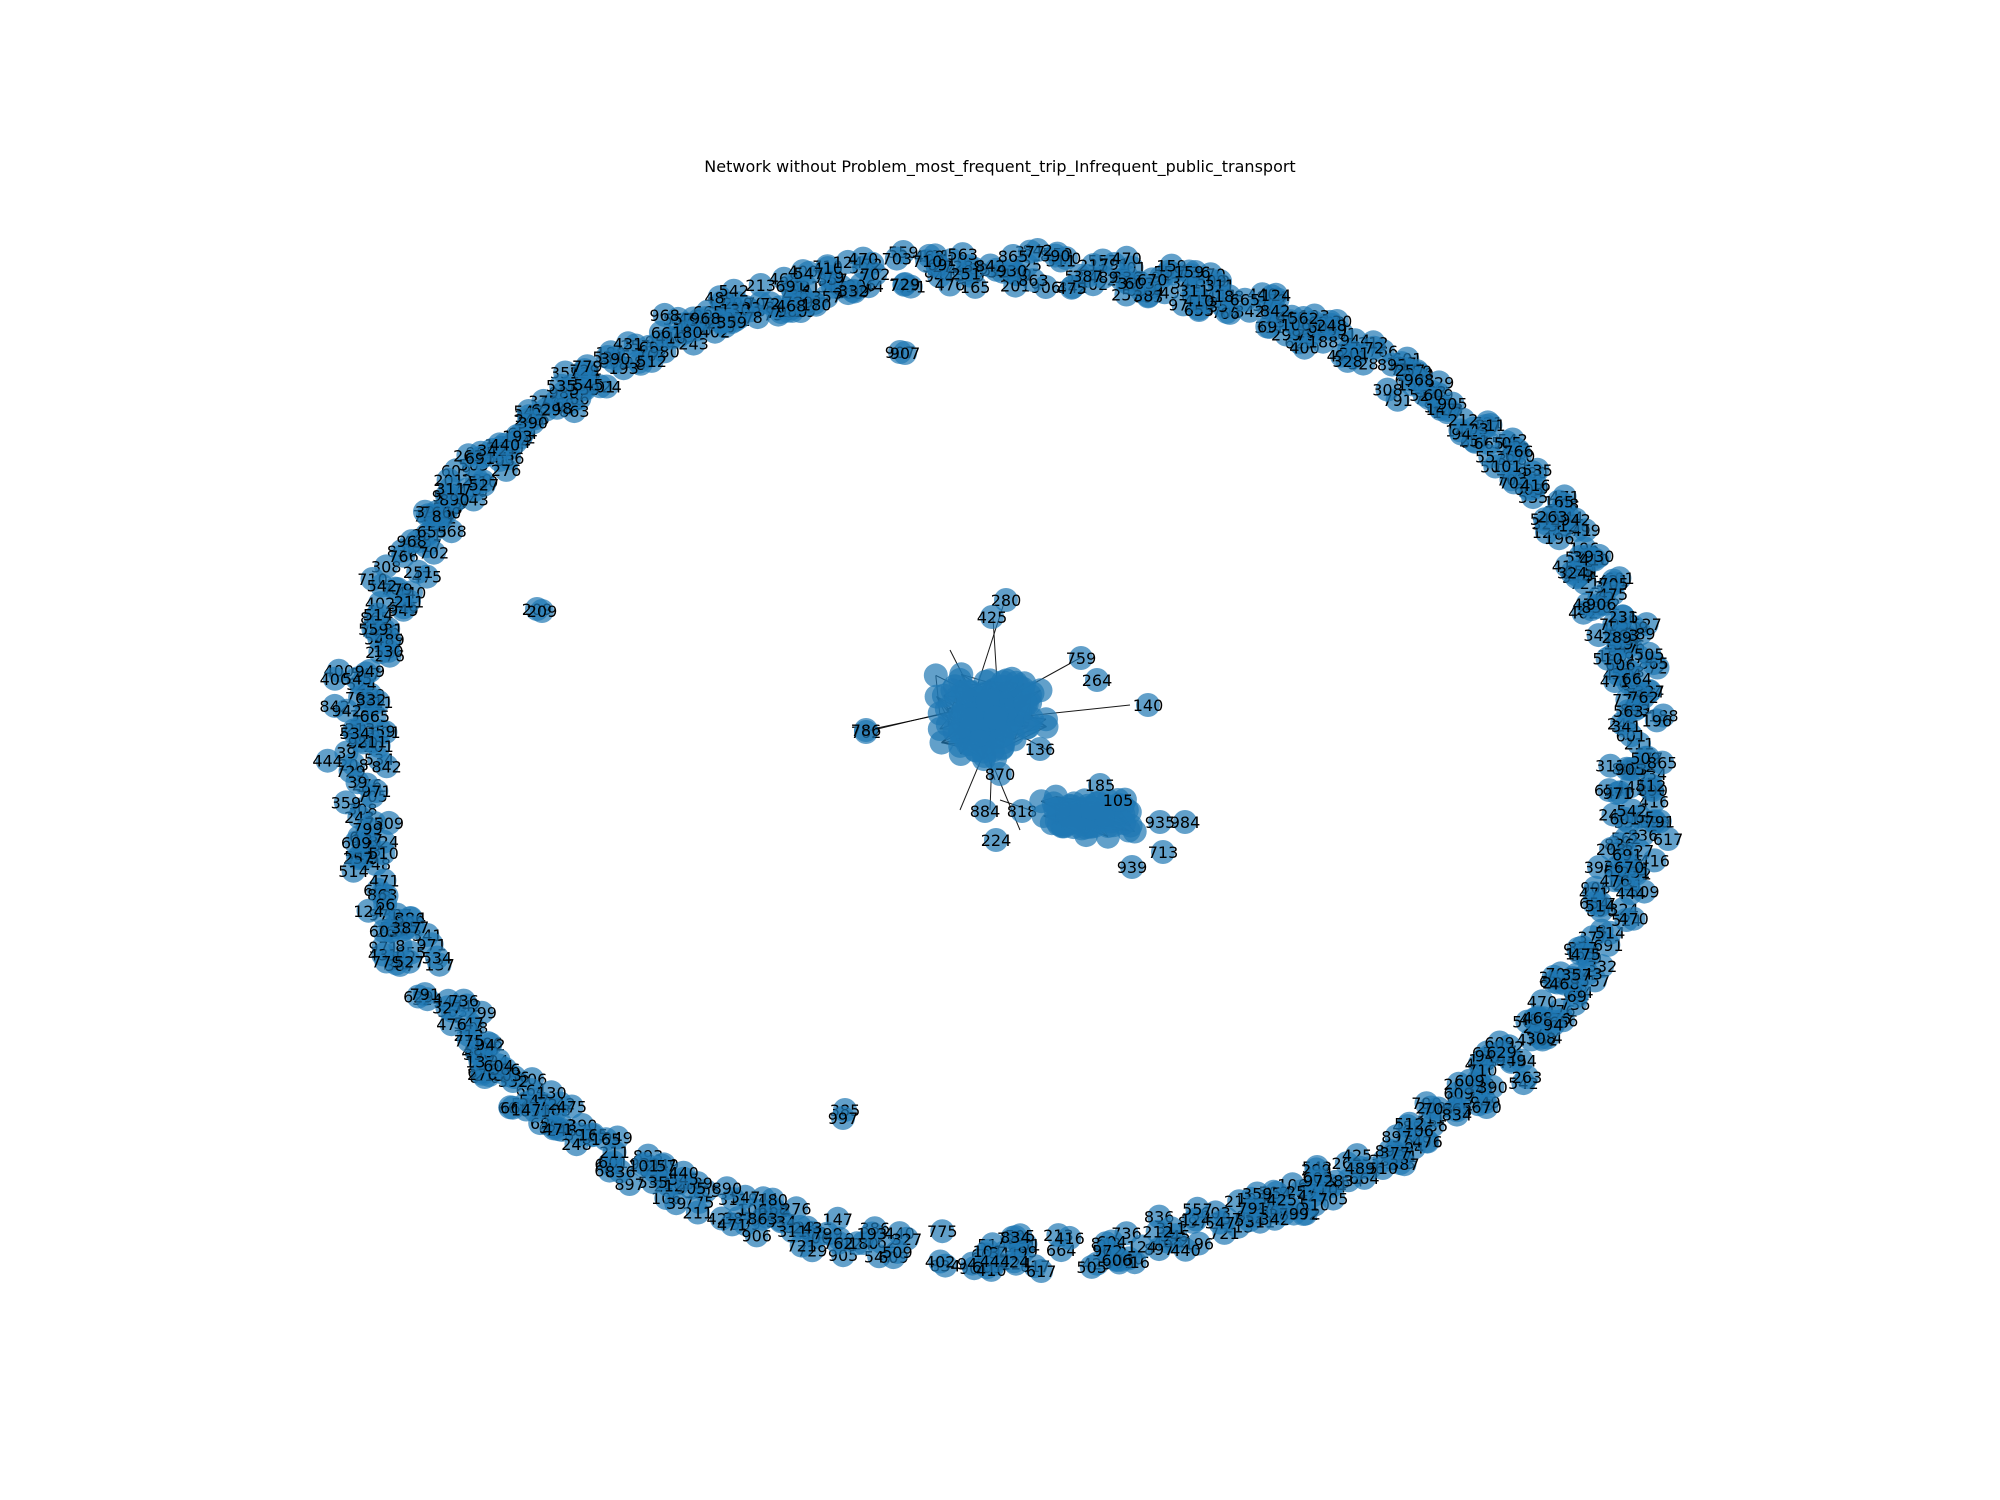 The height and width of the screenshot is (1500, 2000). I want to click on ring-node: 629, so click(1501, 1052).